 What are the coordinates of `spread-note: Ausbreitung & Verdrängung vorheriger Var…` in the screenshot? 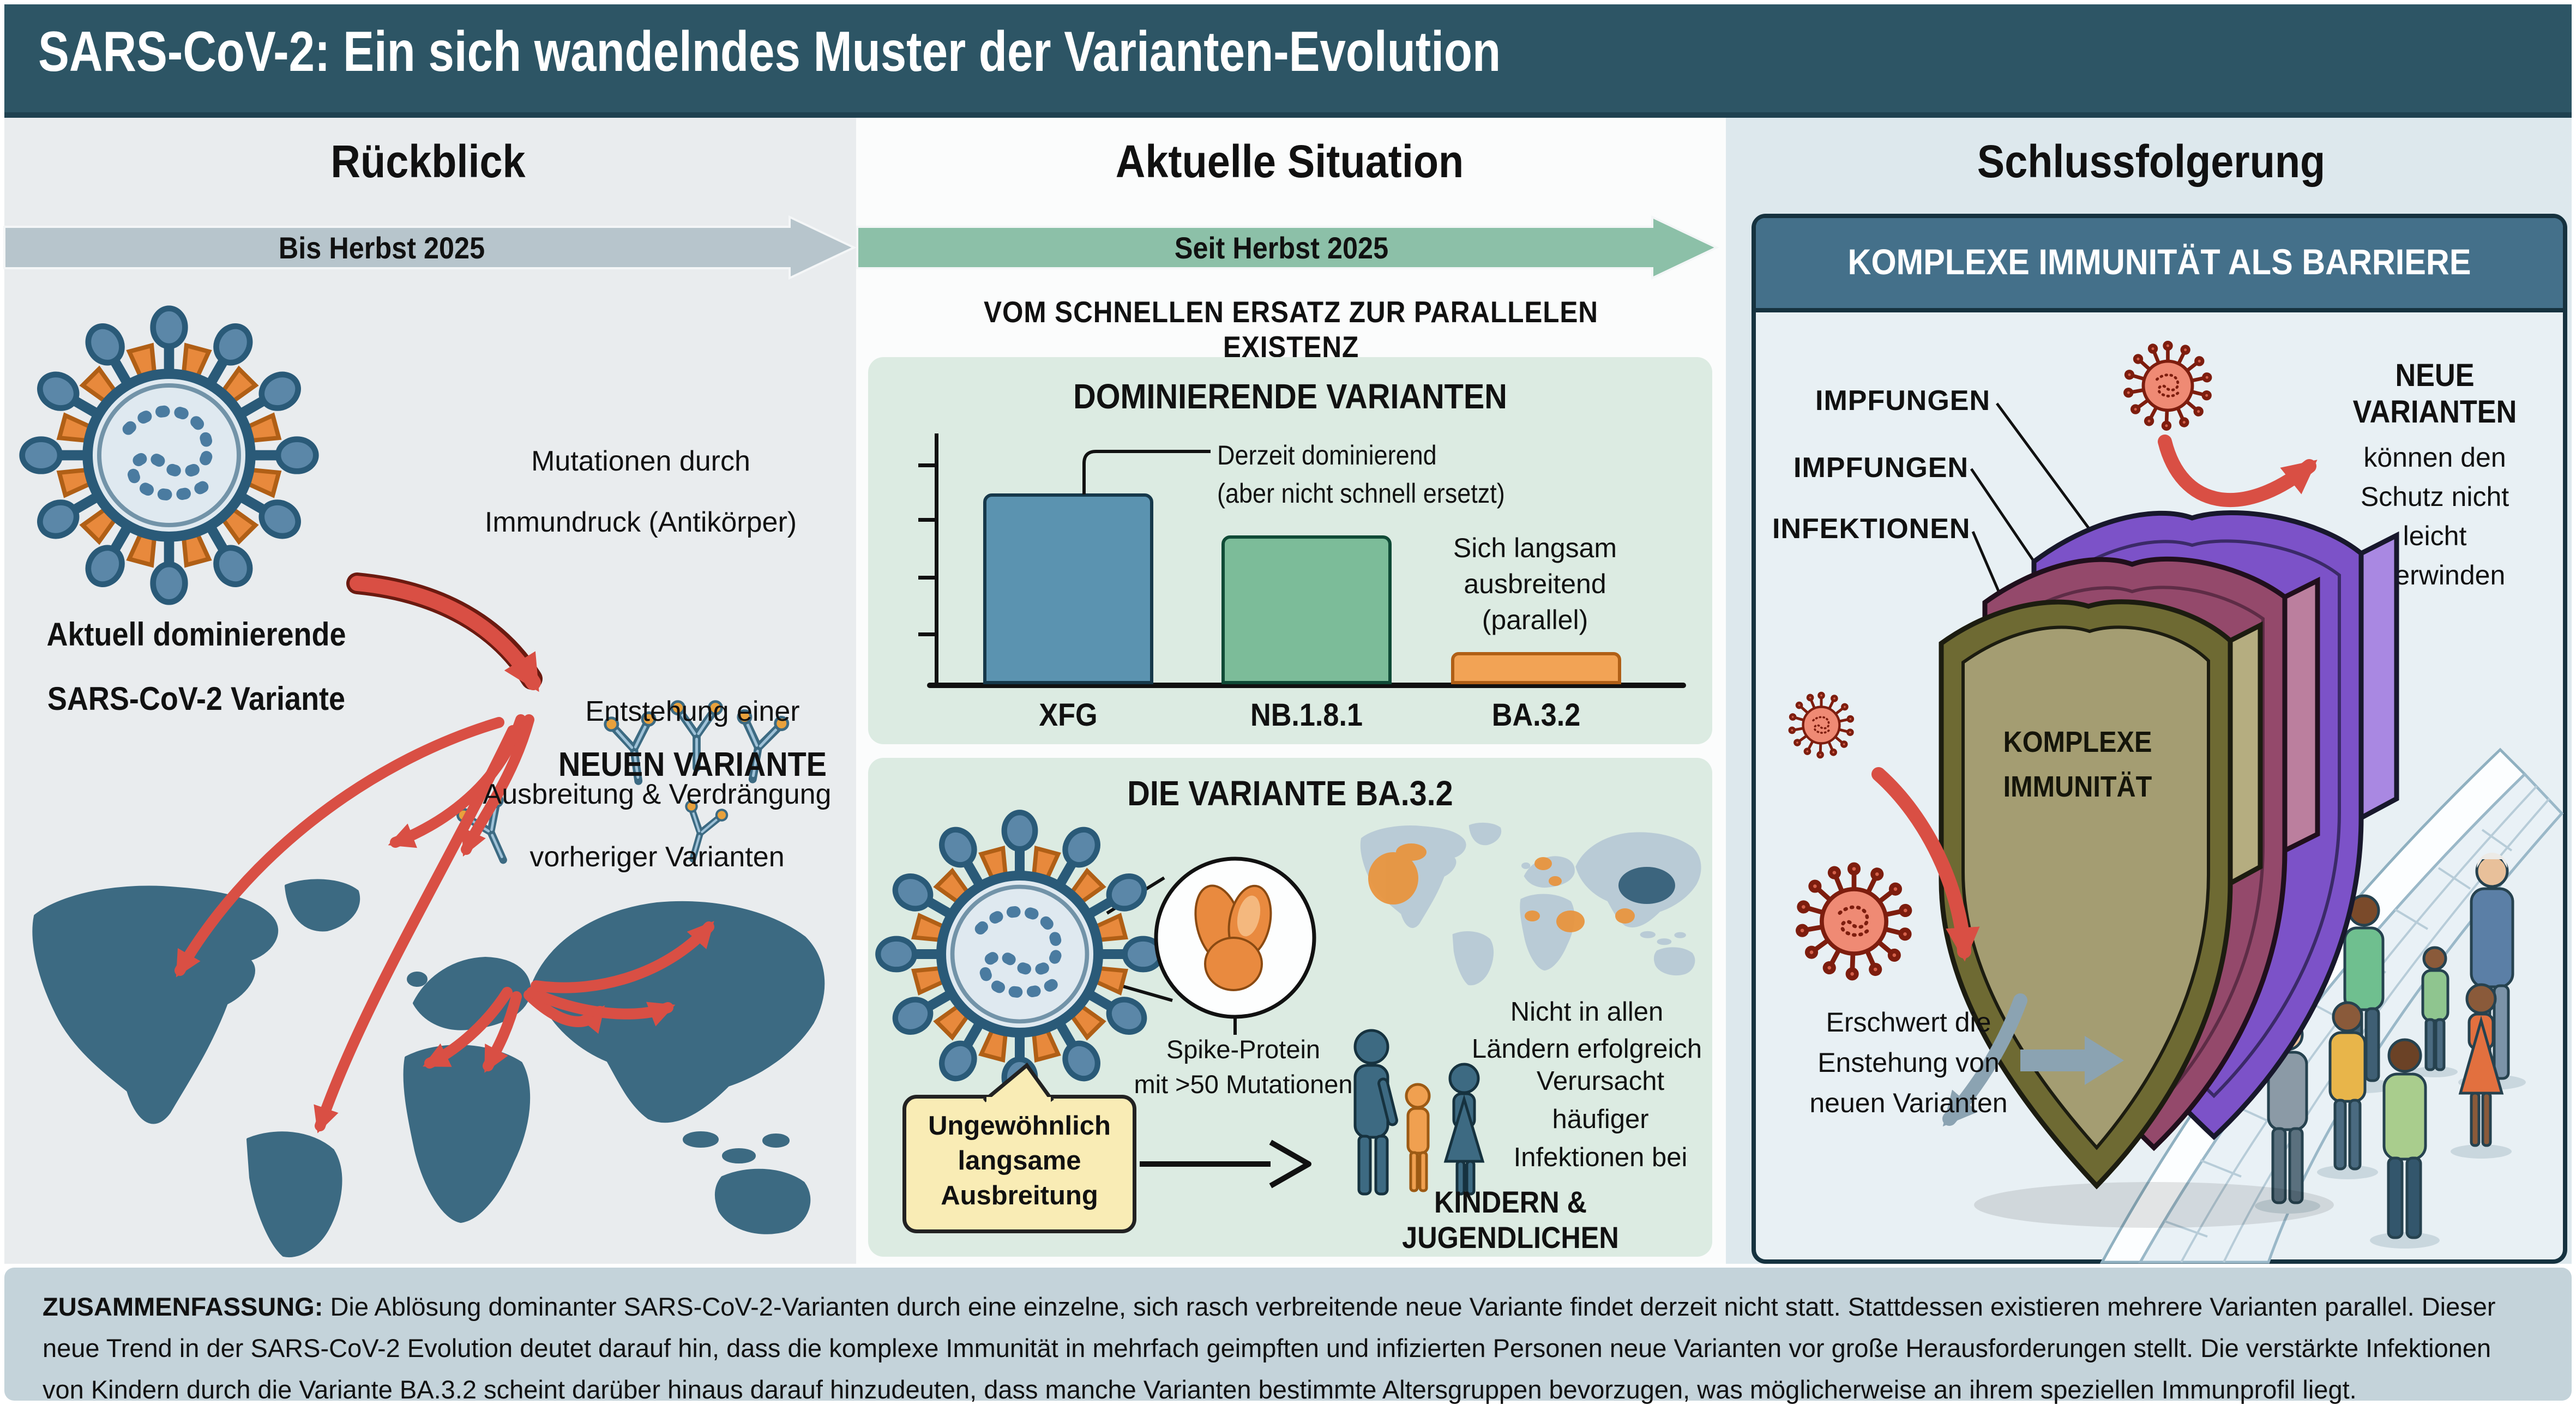 It's located at (657, 826).